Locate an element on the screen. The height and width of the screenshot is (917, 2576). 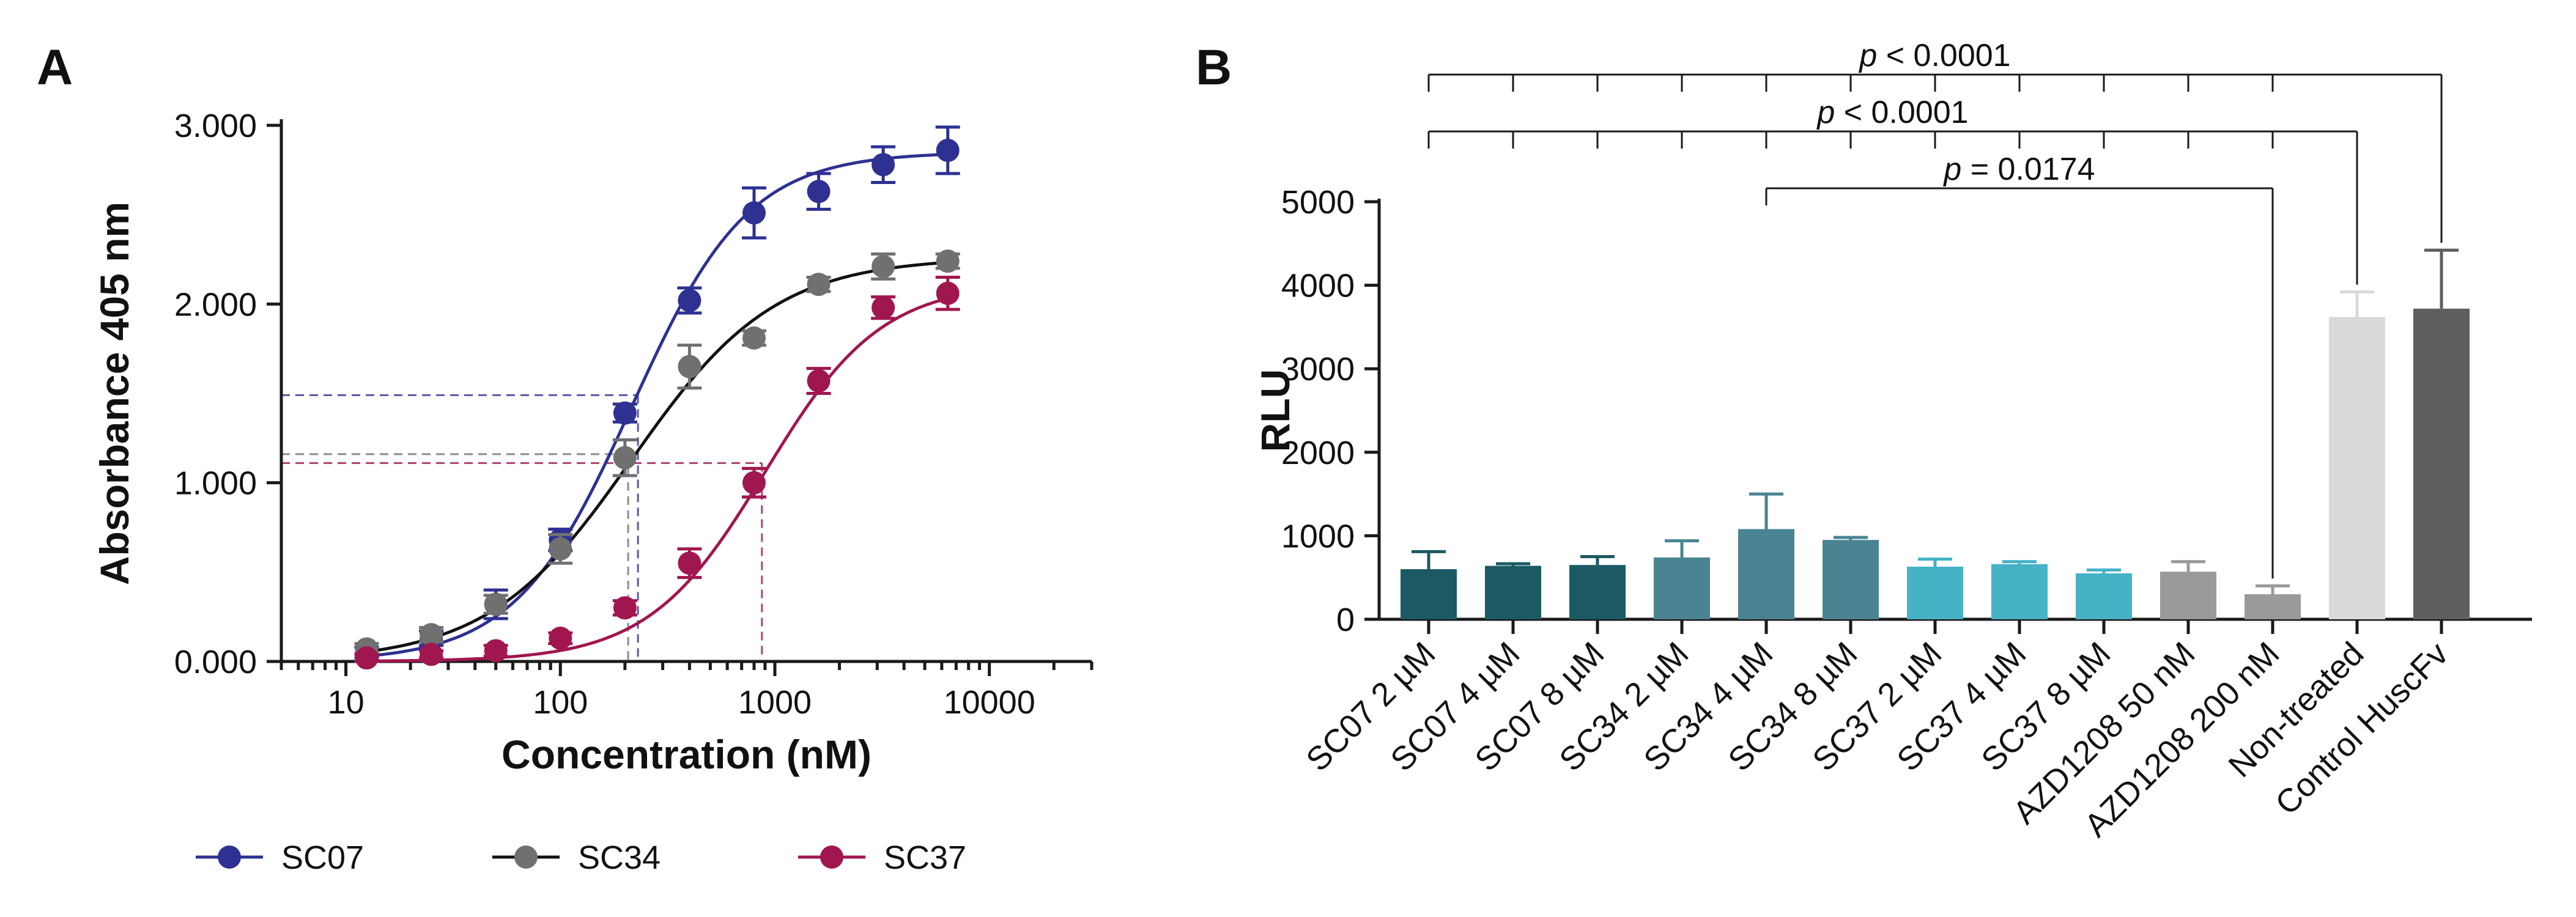
fit-curve-sc34 is located at coordinates (657, 457).